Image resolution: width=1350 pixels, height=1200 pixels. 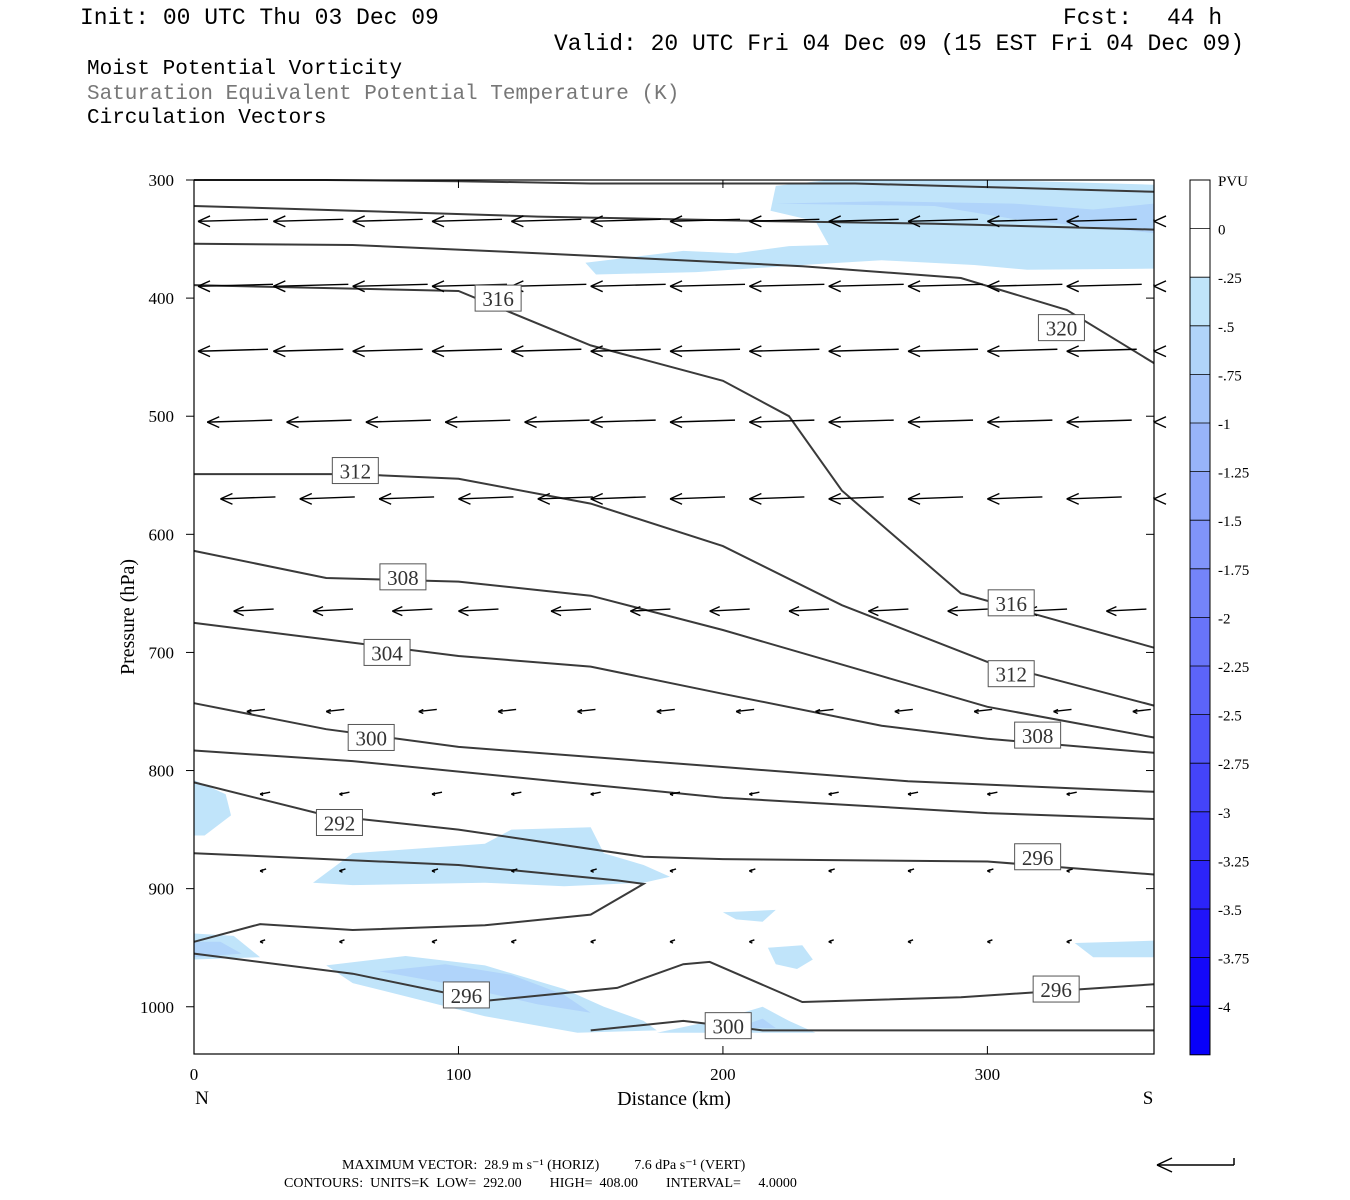 What do you see at coordinates (1233, 960) in the screenshot?
I see `colorbar-label: -3.75` at bounding box center [1233, 960].